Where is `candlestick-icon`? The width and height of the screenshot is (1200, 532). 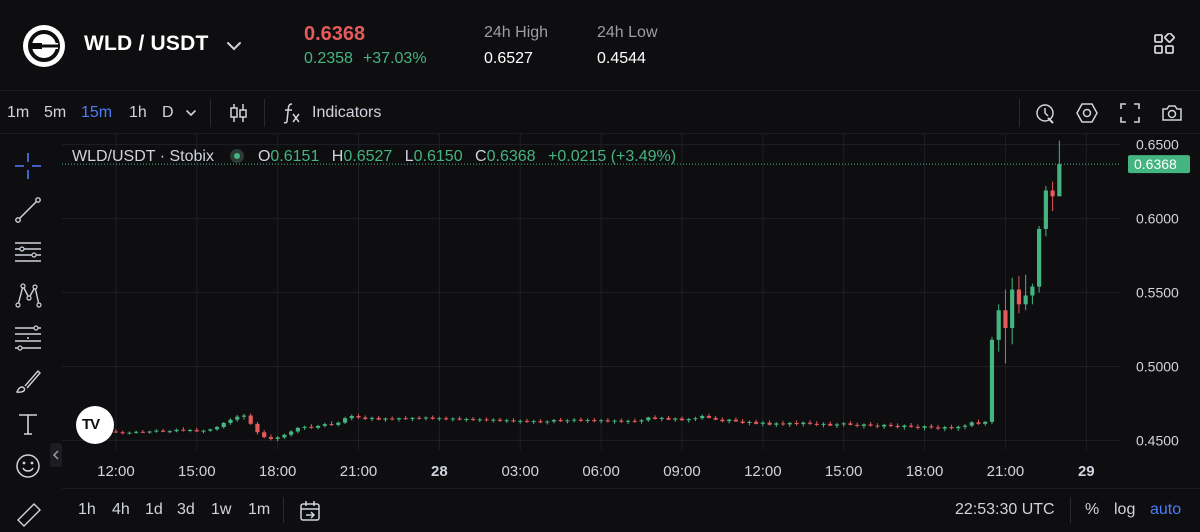 candlestick-icon is located at coordinates (238, 113).